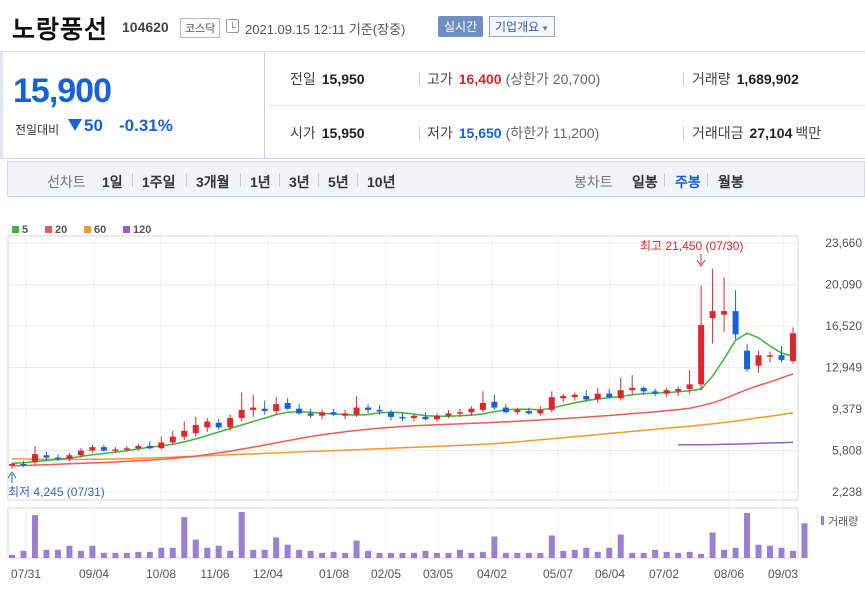  What do you see at coordinates (843, 243) in the screenshot?
I see `y-tick-label: 23,660` at bounding box center [843, 243].